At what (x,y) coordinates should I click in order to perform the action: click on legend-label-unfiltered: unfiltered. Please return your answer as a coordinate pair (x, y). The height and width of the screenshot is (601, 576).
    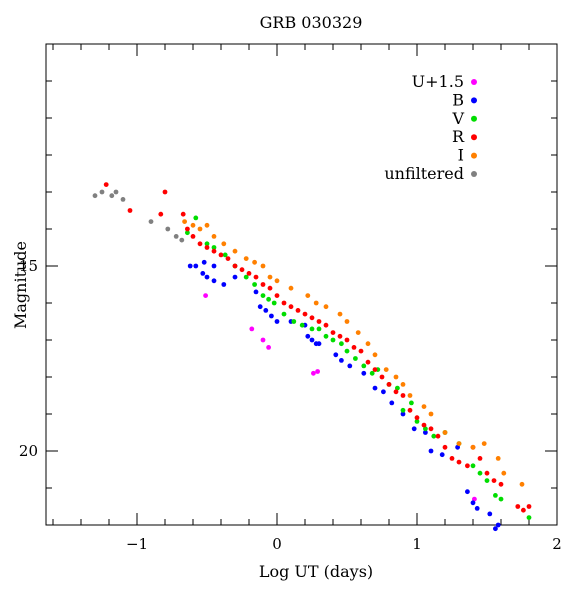
    Looking at the image, I should click on (424, 173).